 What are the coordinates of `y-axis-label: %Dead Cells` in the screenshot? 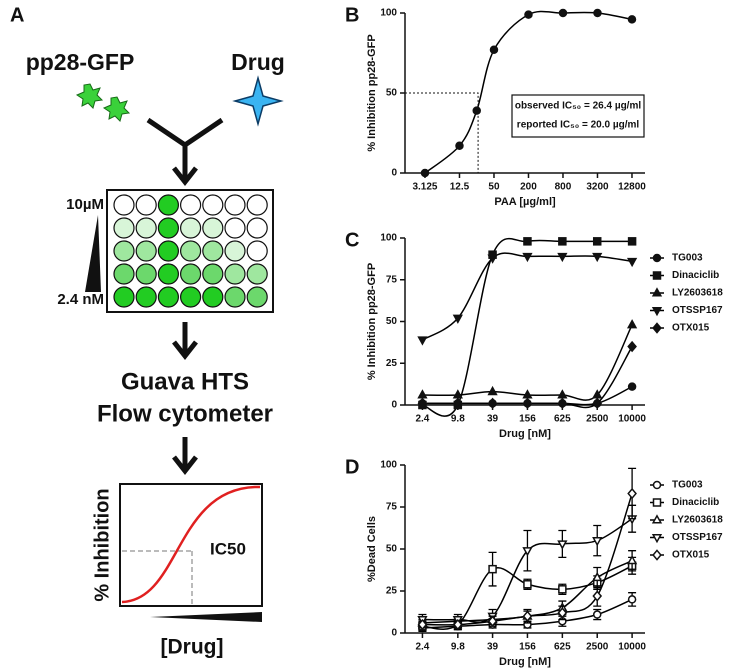 It's located at (372, 549).